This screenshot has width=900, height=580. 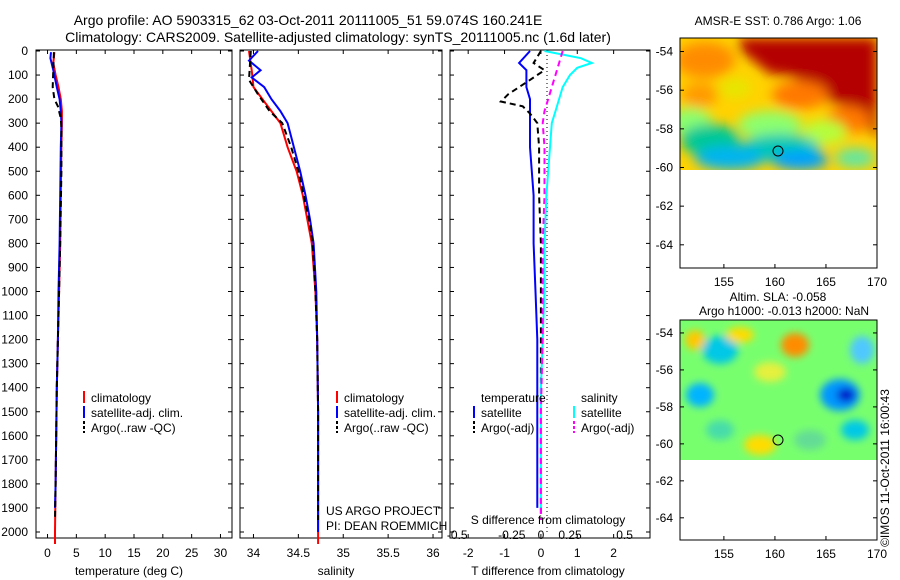 I want to click on t-difference-axis-label: T difference from climatology, so click(x=548, y=571).